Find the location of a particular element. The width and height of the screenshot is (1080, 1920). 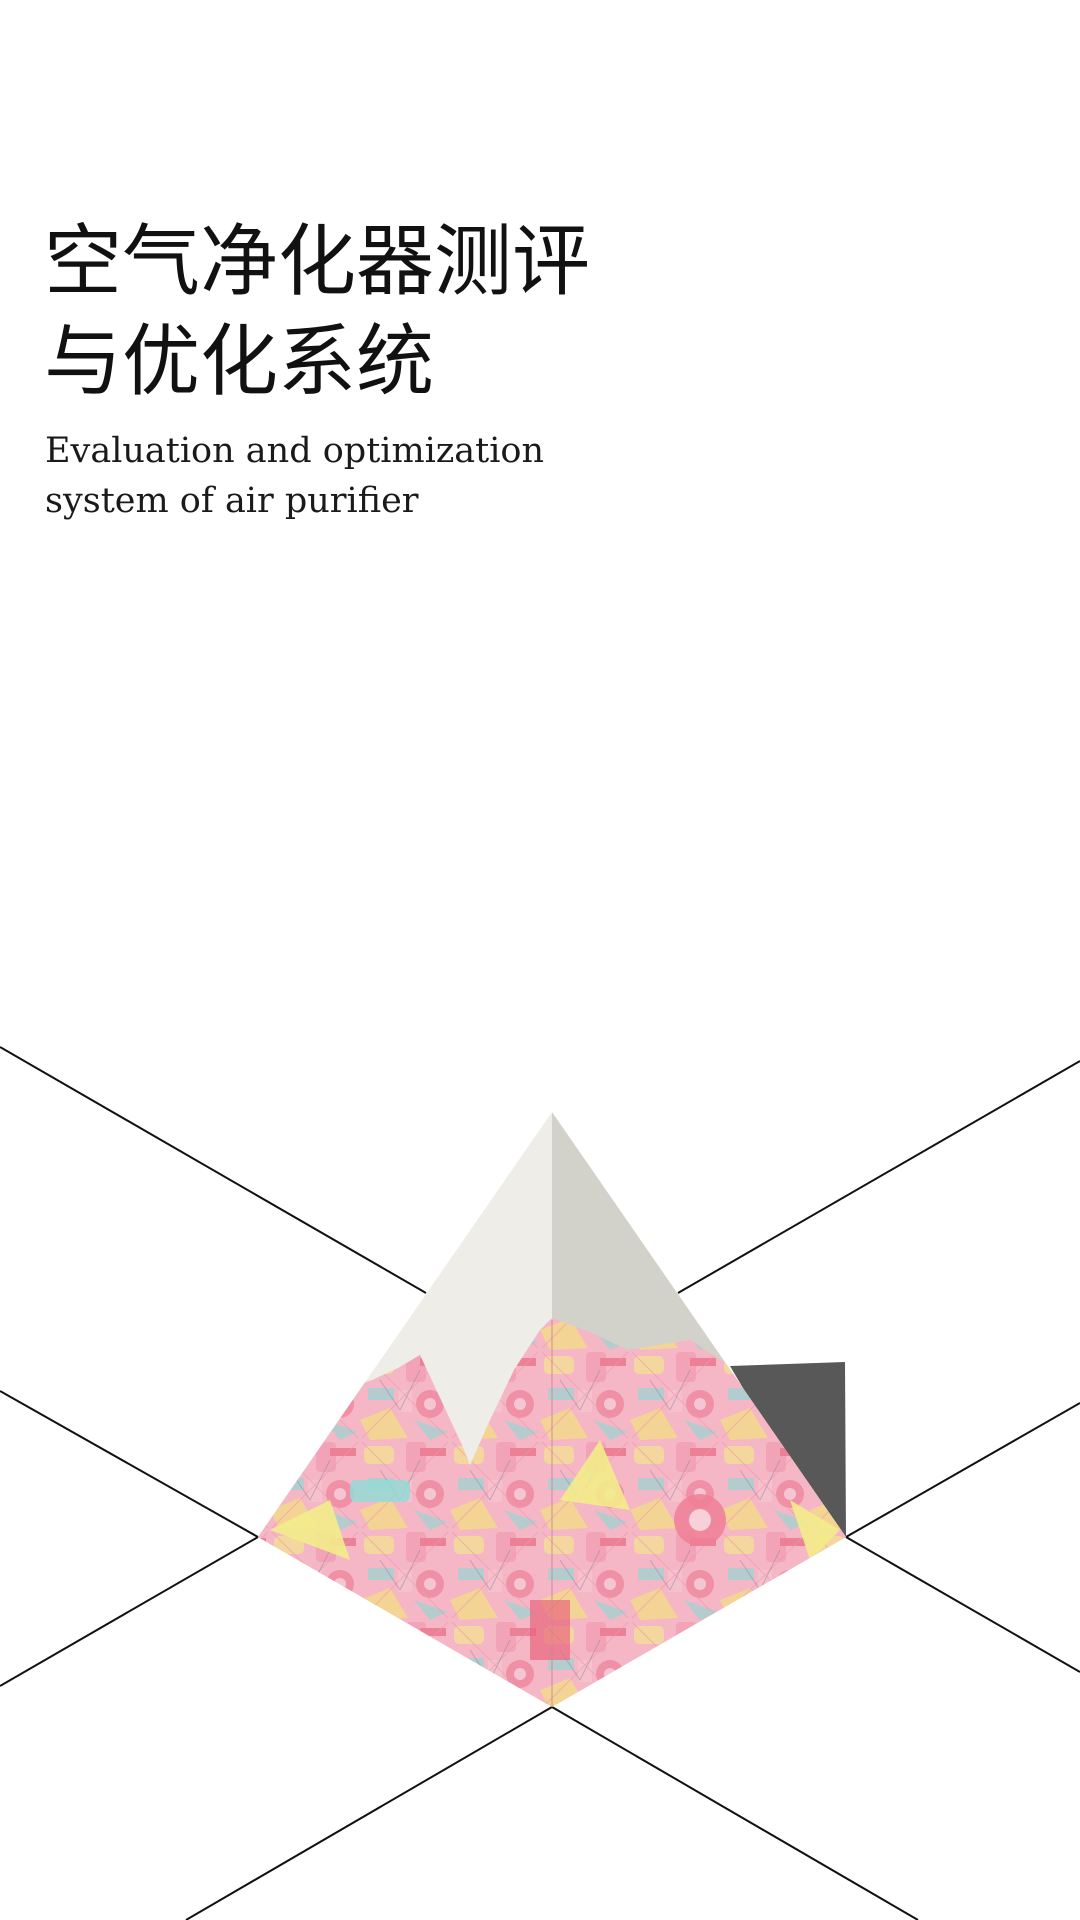

page-title-line-2: 与优化系统 is located at coordinates (239, 362).